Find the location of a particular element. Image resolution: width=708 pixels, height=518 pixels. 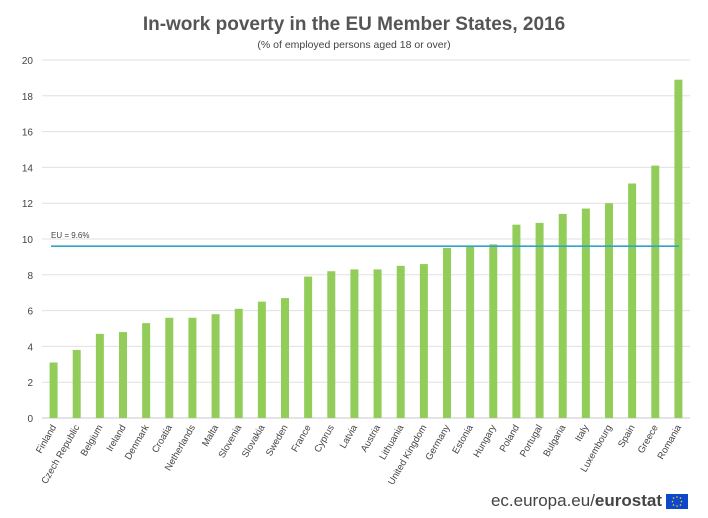

x-tick-label: Finland is located at coordinates (46, 439).